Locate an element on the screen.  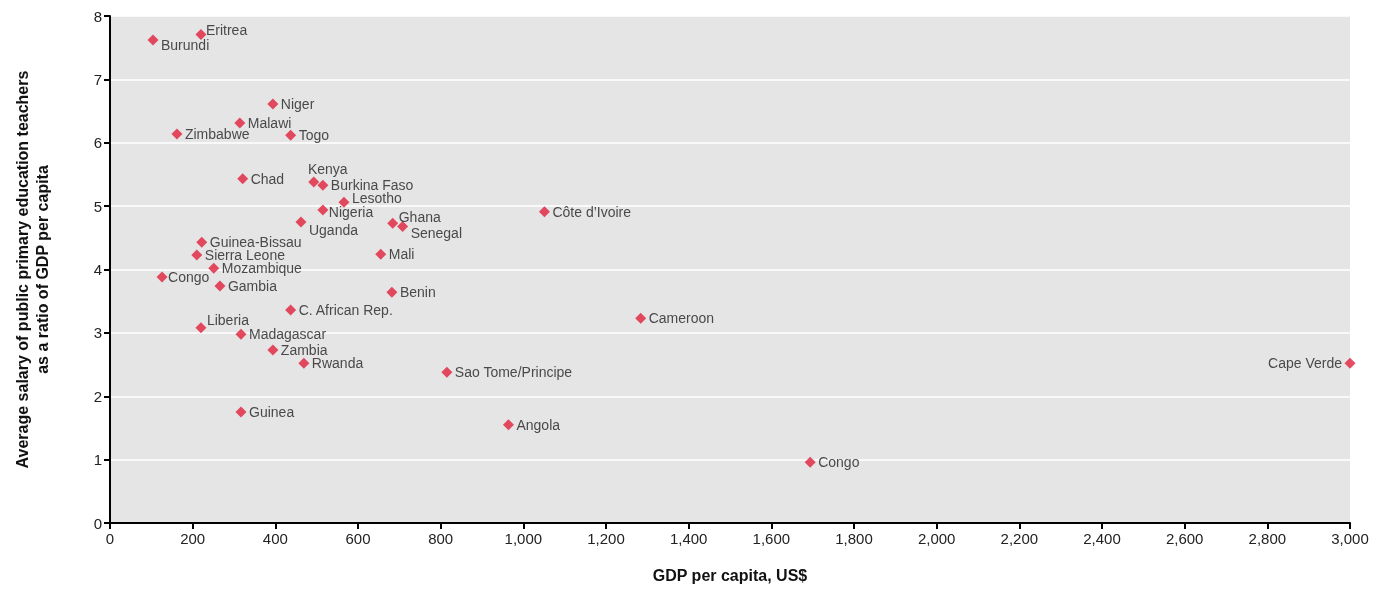
annotation: Eritrea is located at coordinates (226, 30).